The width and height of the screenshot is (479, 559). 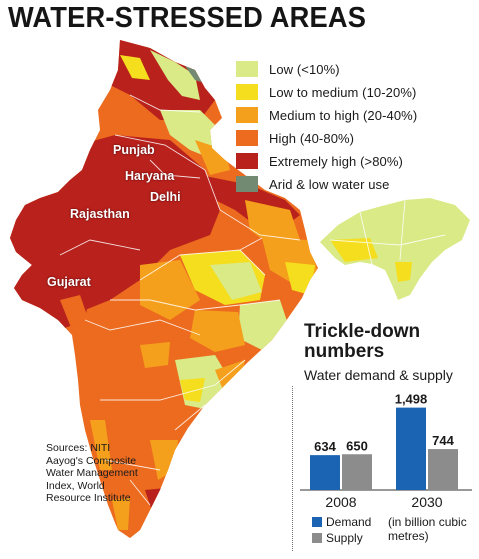 What do you see at coordinates (69, 282) in the screenshot?
I see `state-label-gujarat: Gujarat` at bounding box center [69, 282].